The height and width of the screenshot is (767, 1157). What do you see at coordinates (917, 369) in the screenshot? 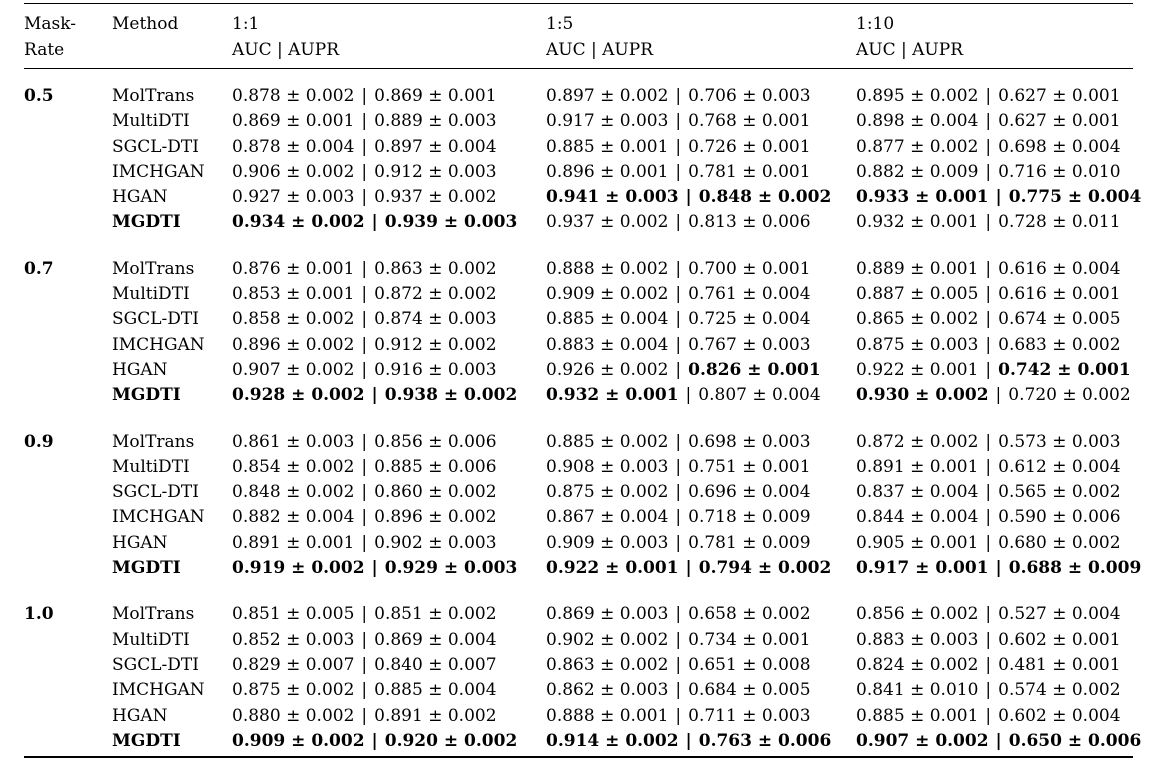
I see `auc-value: 0.922 ± 0.001` at bounding box center [917, 369].